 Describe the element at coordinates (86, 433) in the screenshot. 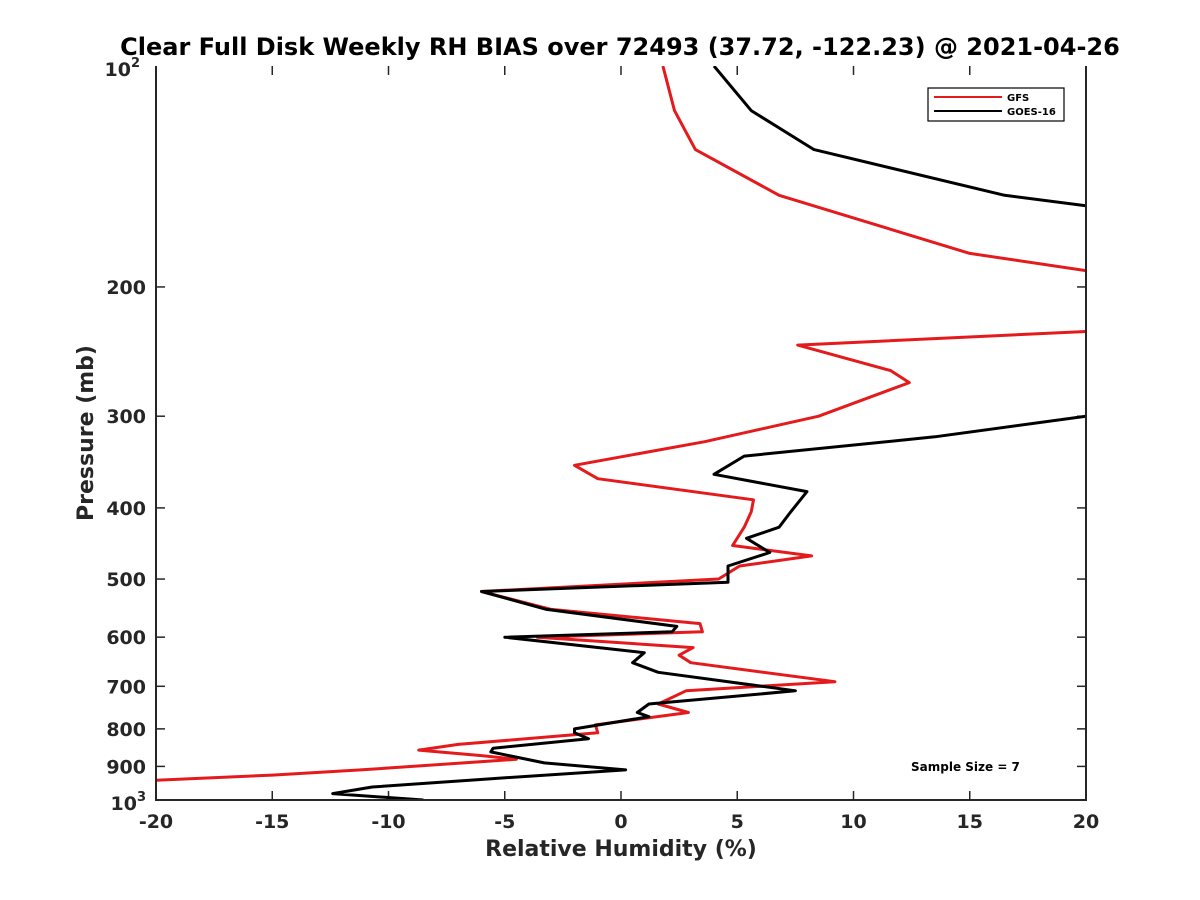

I see `y-axis-label: Pressure (mb)` at that location.